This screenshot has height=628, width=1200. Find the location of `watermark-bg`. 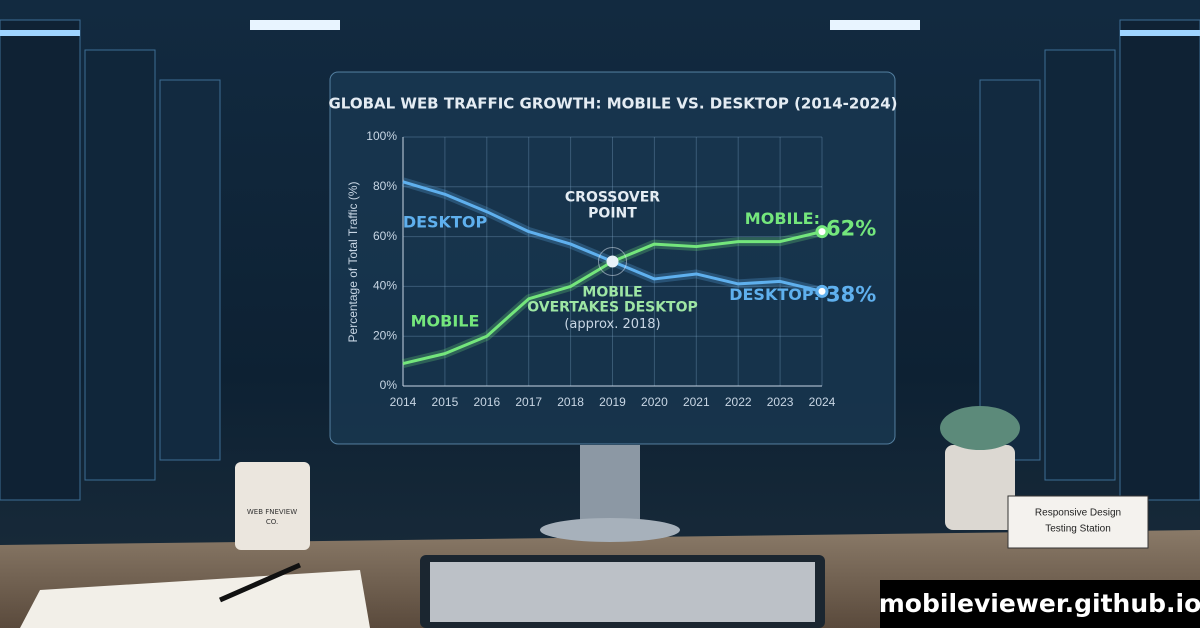

watermark-bg is located at coordinates (1040, 604).